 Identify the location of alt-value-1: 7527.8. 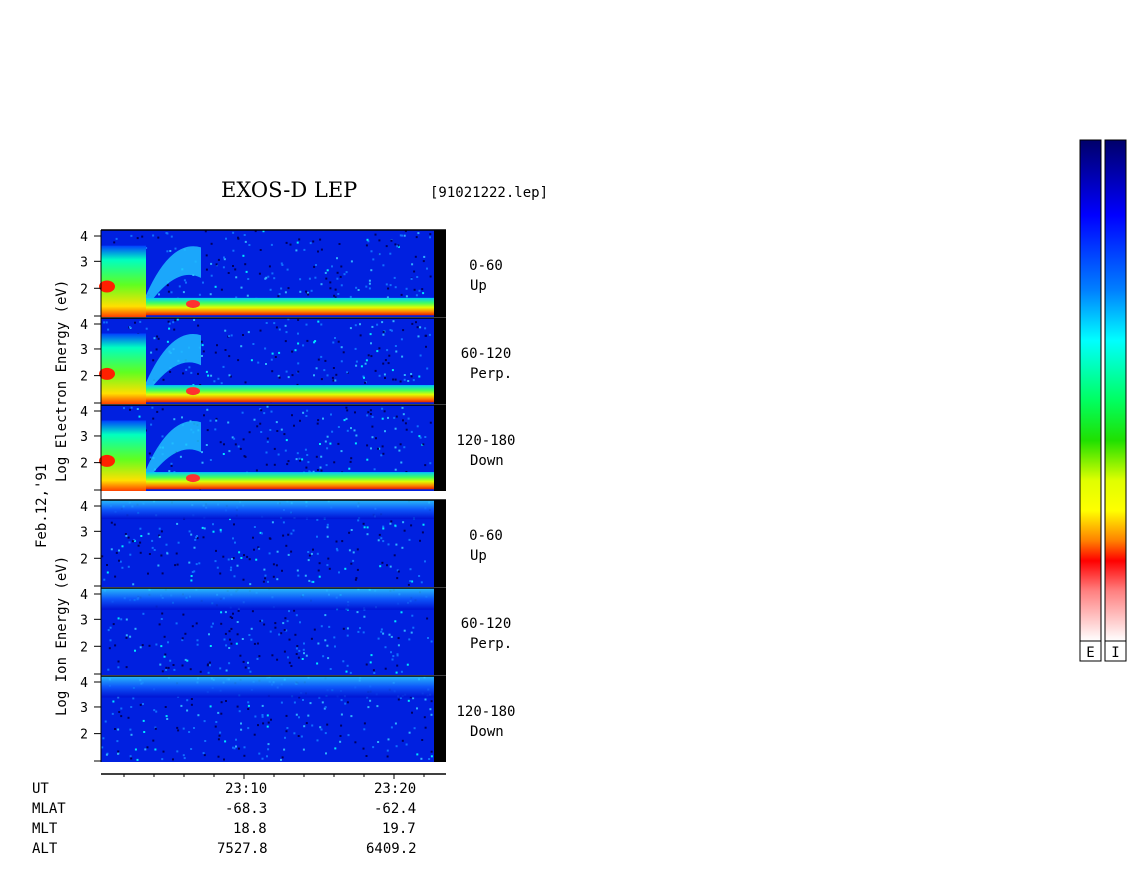
(242, 849).